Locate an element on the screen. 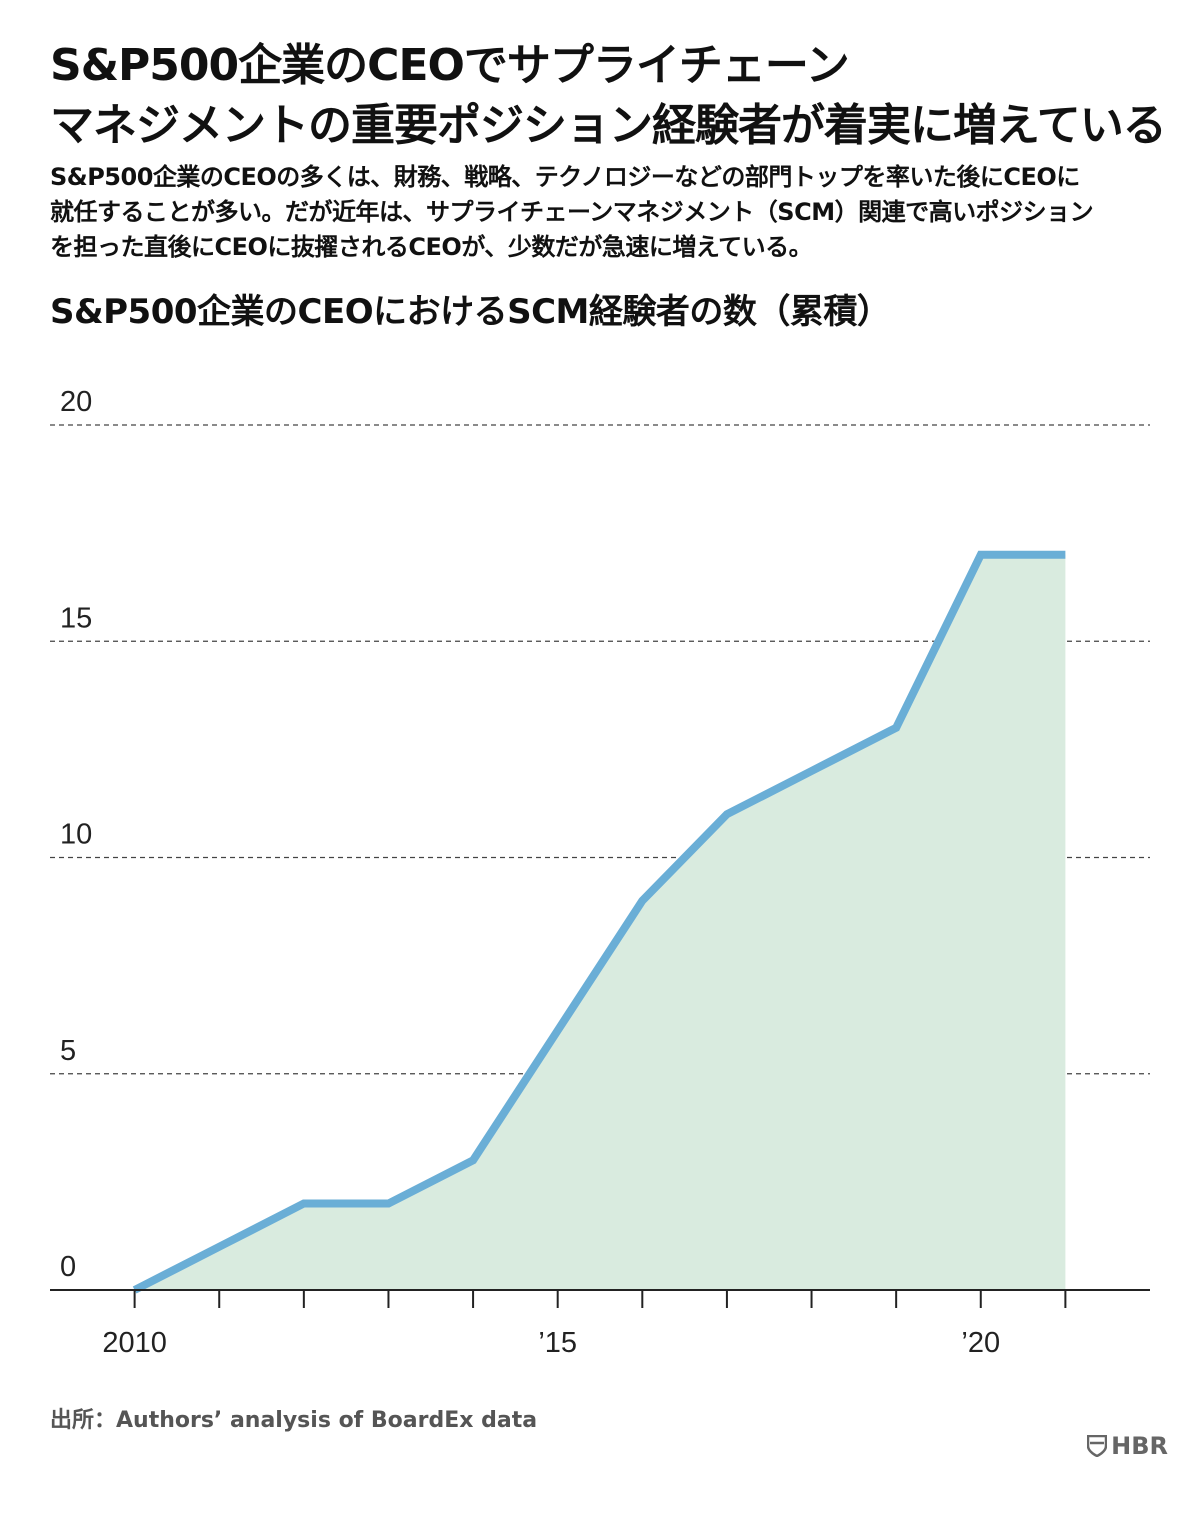  x-tick-label-2020: ’20 is located at coordinates (980, 1343).